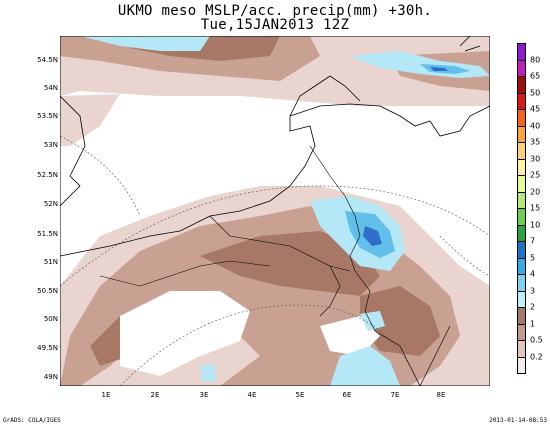  I want to click on legend-label: 50, so click(535, 92).